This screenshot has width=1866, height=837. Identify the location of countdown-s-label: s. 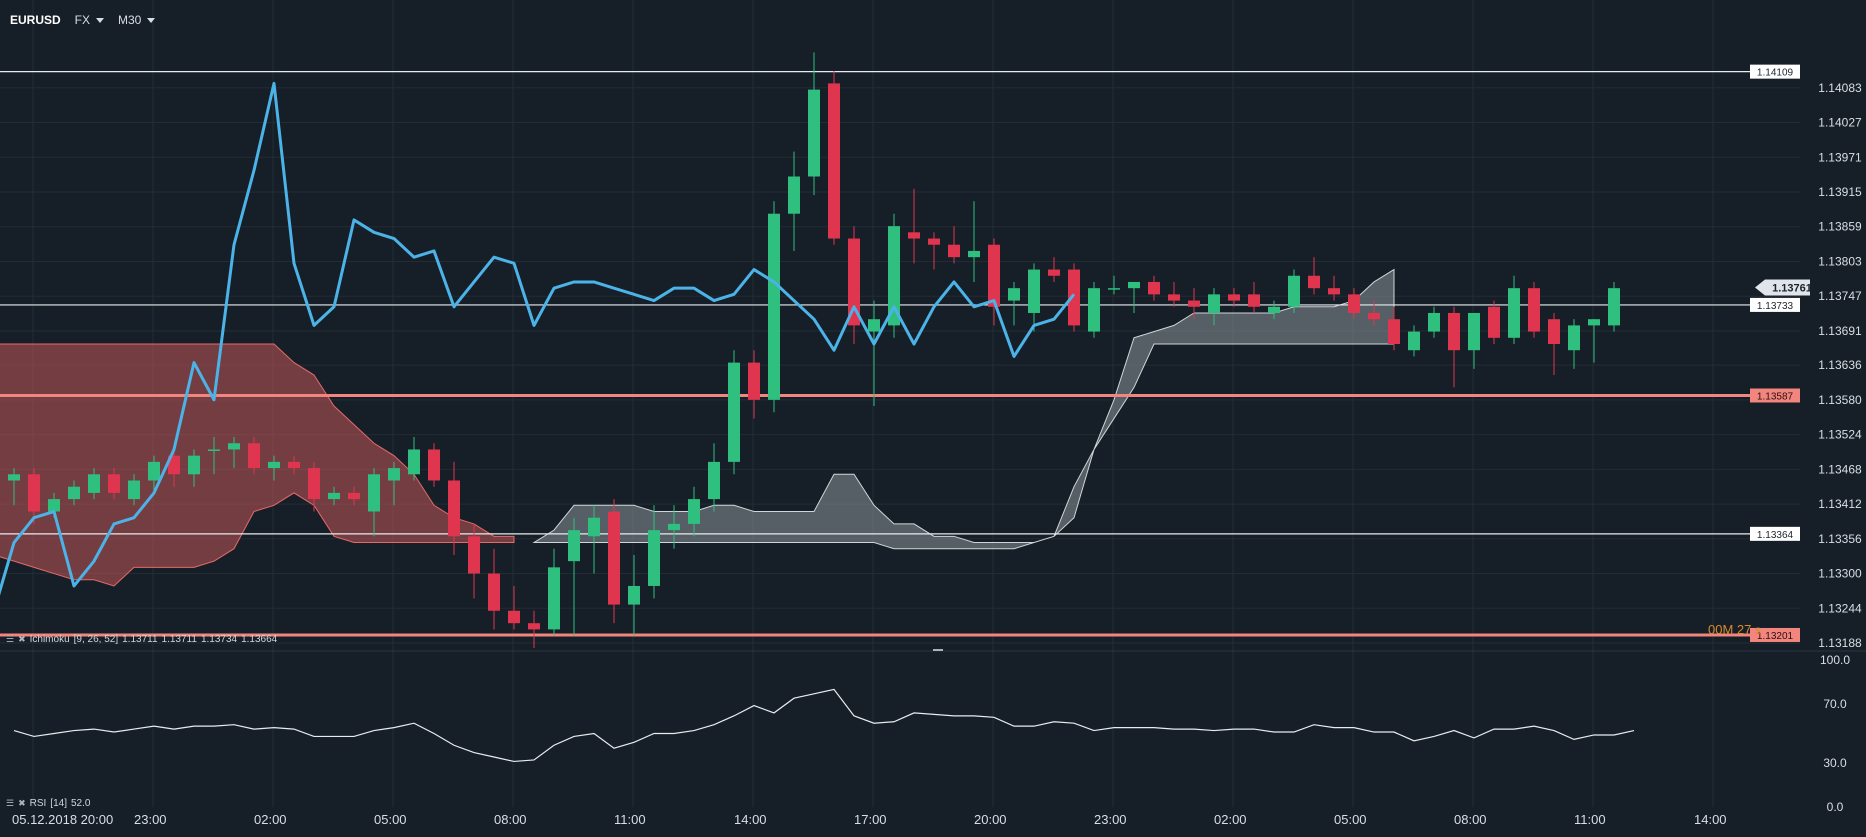
(1758, 630).